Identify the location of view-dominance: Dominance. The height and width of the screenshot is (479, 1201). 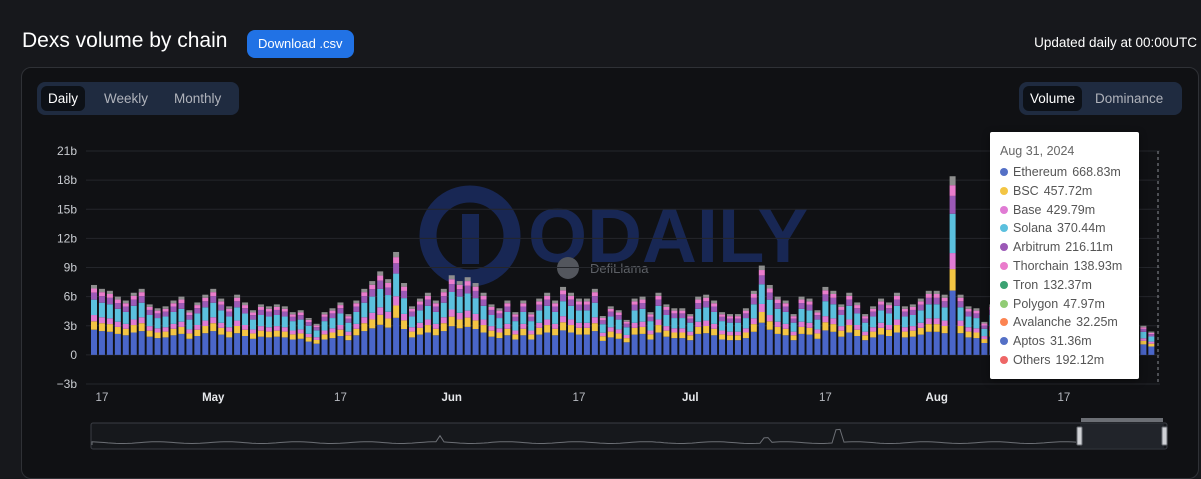
(1129, 98).